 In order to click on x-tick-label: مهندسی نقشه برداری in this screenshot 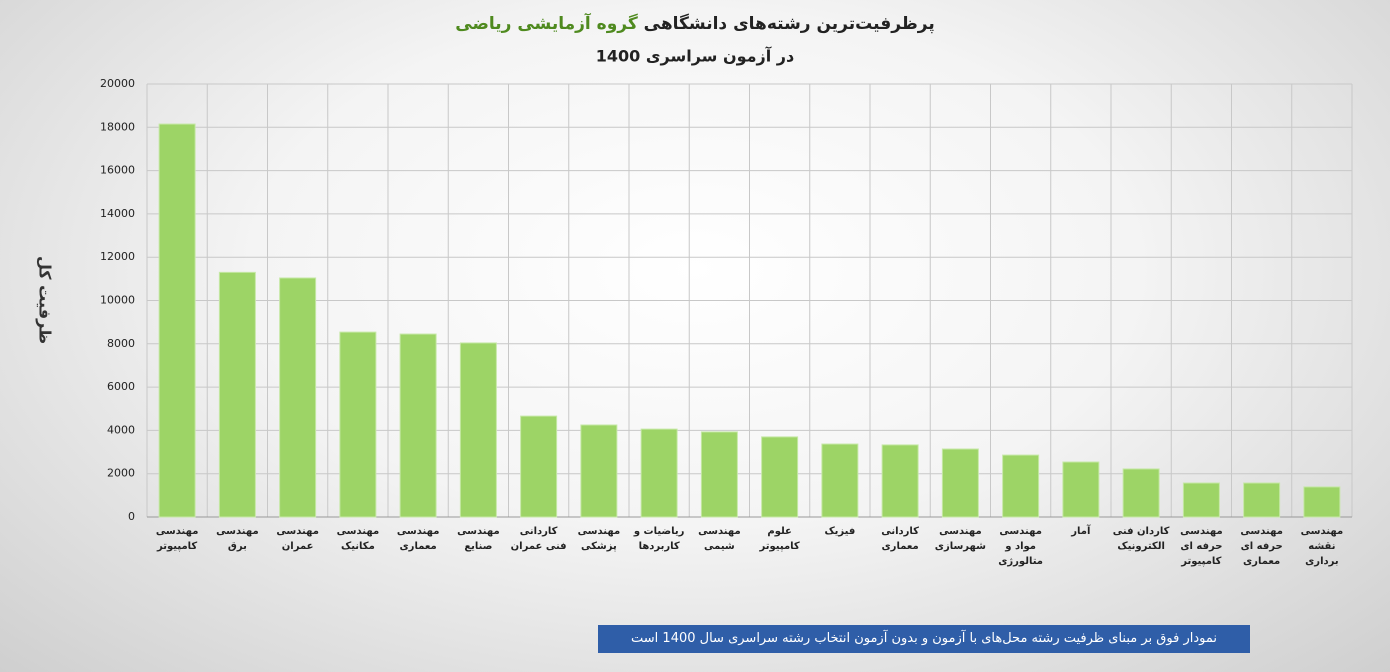, I will do `click(1322, 546)`.